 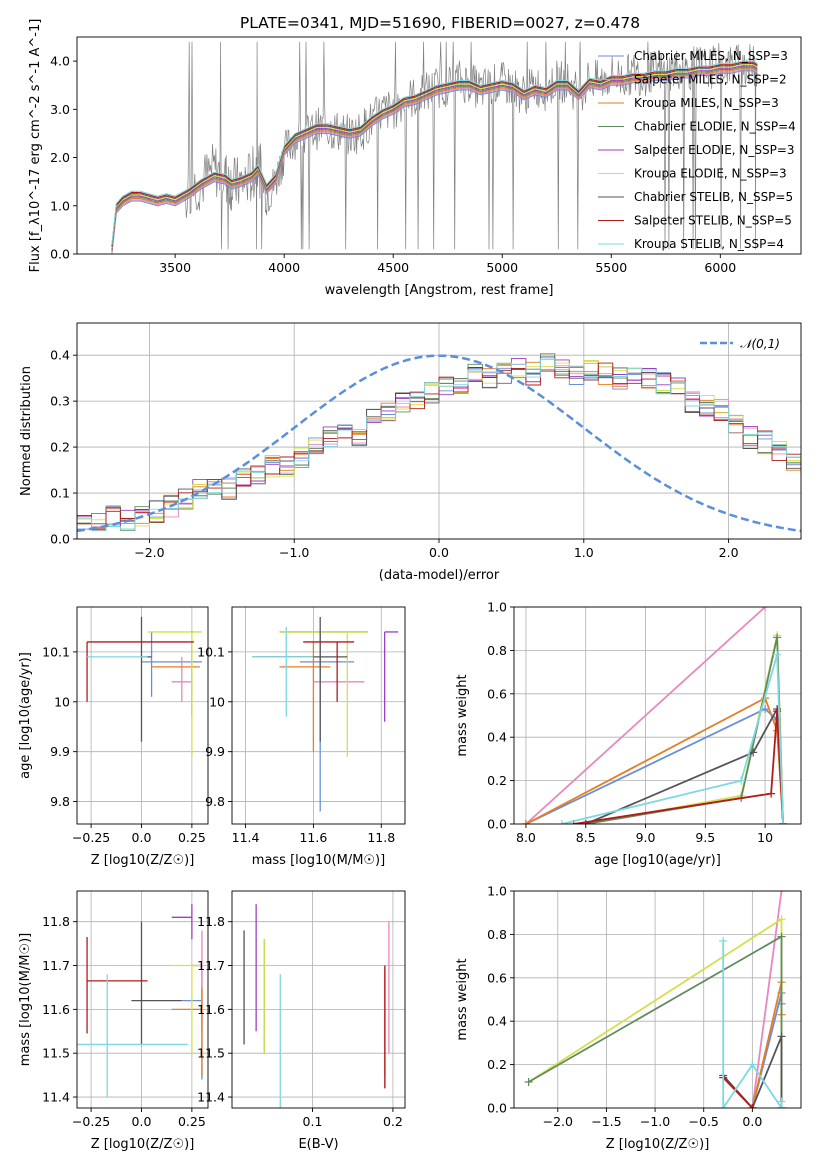 I want to click on legend-label-7: Chabrier STELIB, N_SSP=5, so click(x=713, y=197).